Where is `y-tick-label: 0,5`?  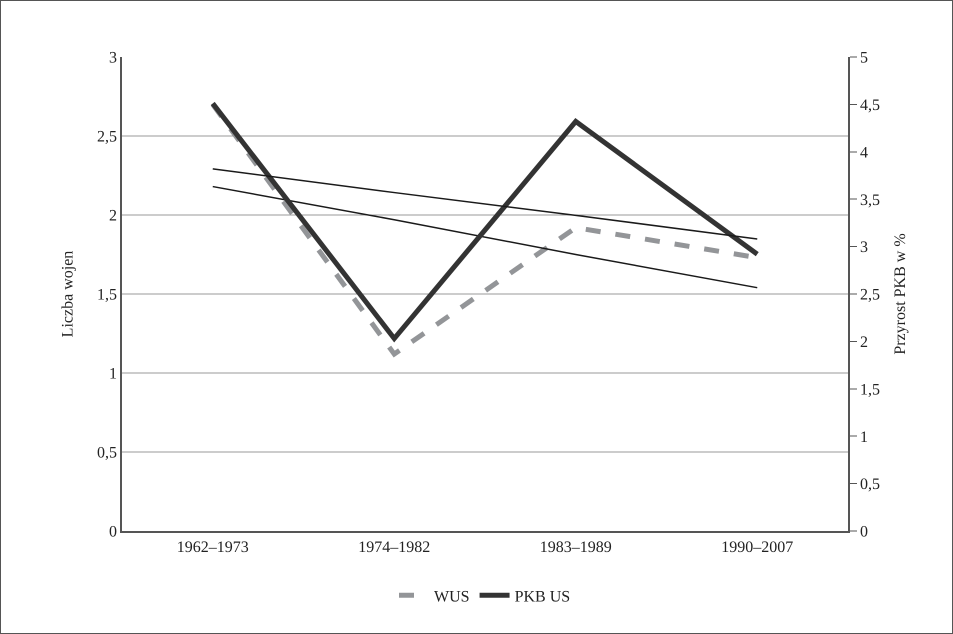
y-tick-label: 0,5 is located at coordinates (107, 453).